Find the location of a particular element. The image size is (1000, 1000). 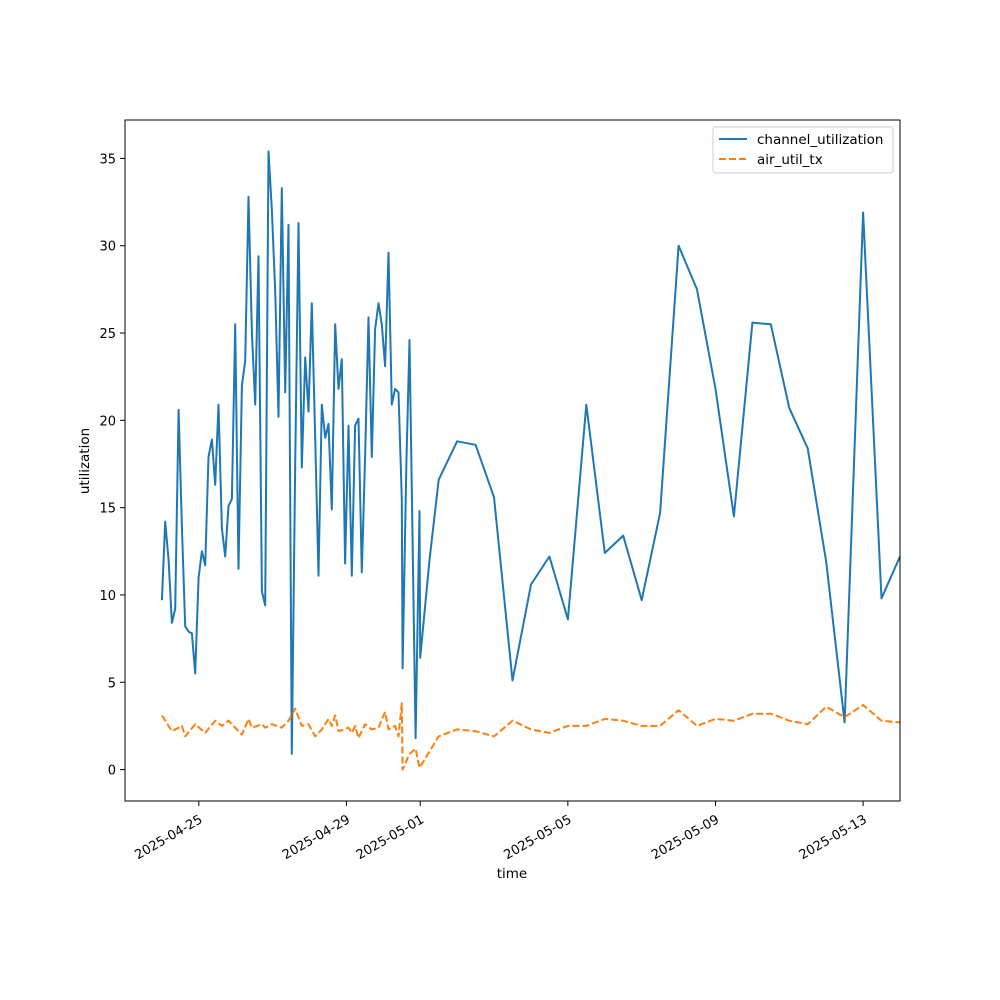

x-axis-label: time is located at coordinates (512, 874).